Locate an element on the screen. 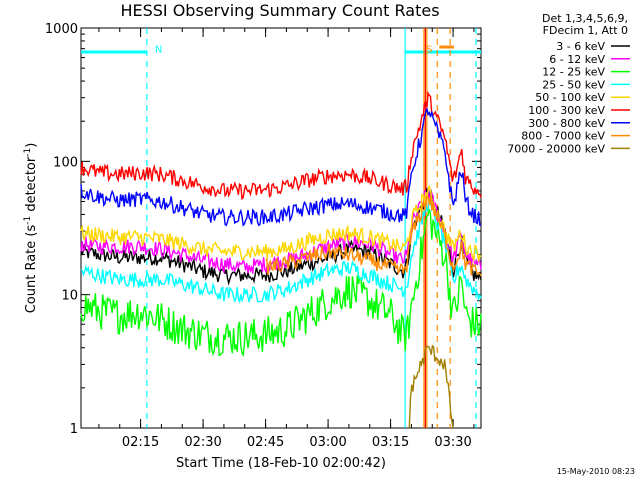 The image size is (640, 480). y-label-sup2: -1 is located at coordinates (28, 152).